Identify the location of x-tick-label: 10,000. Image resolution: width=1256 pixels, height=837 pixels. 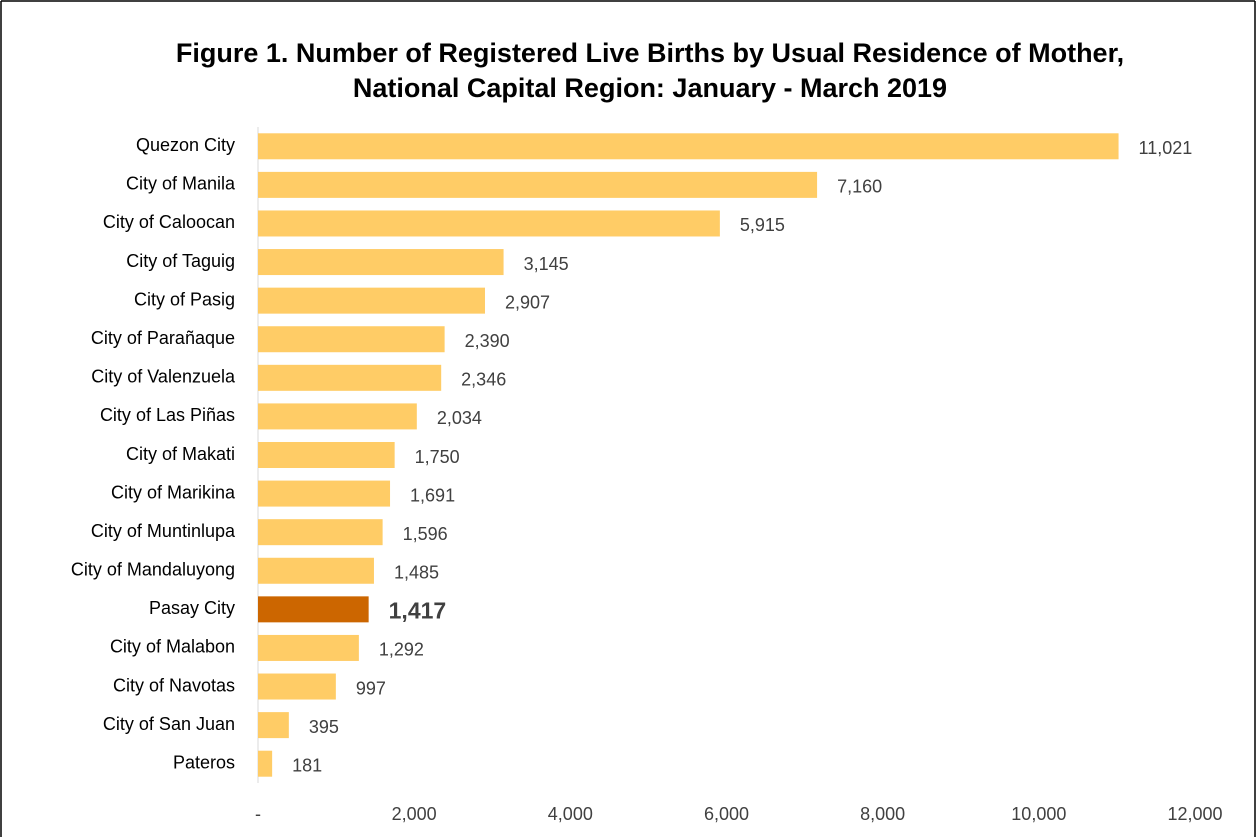
(1038, 814).